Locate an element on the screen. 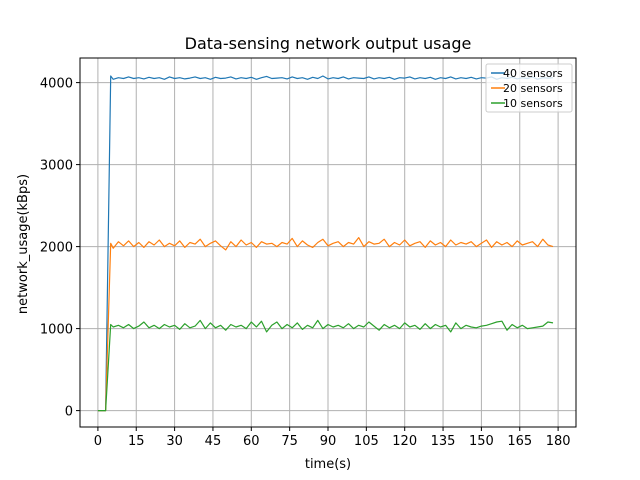  x-tick-label: 150 is located at coordinates (481, 441).